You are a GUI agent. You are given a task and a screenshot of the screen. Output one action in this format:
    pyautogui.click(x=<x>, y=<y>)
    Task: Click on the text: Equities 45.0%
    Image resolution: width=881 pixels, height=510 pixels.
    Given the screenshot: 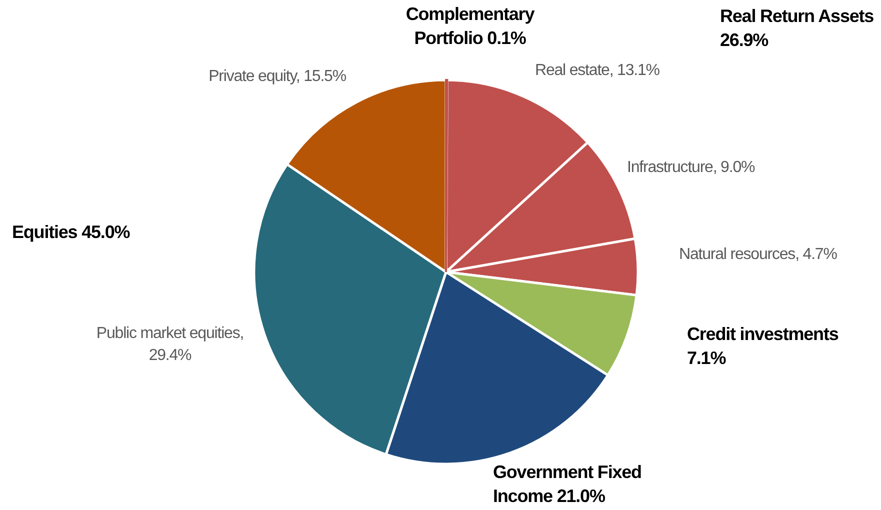 What is the action you would take?
    pyautogui.click(x=71, y=232)
    